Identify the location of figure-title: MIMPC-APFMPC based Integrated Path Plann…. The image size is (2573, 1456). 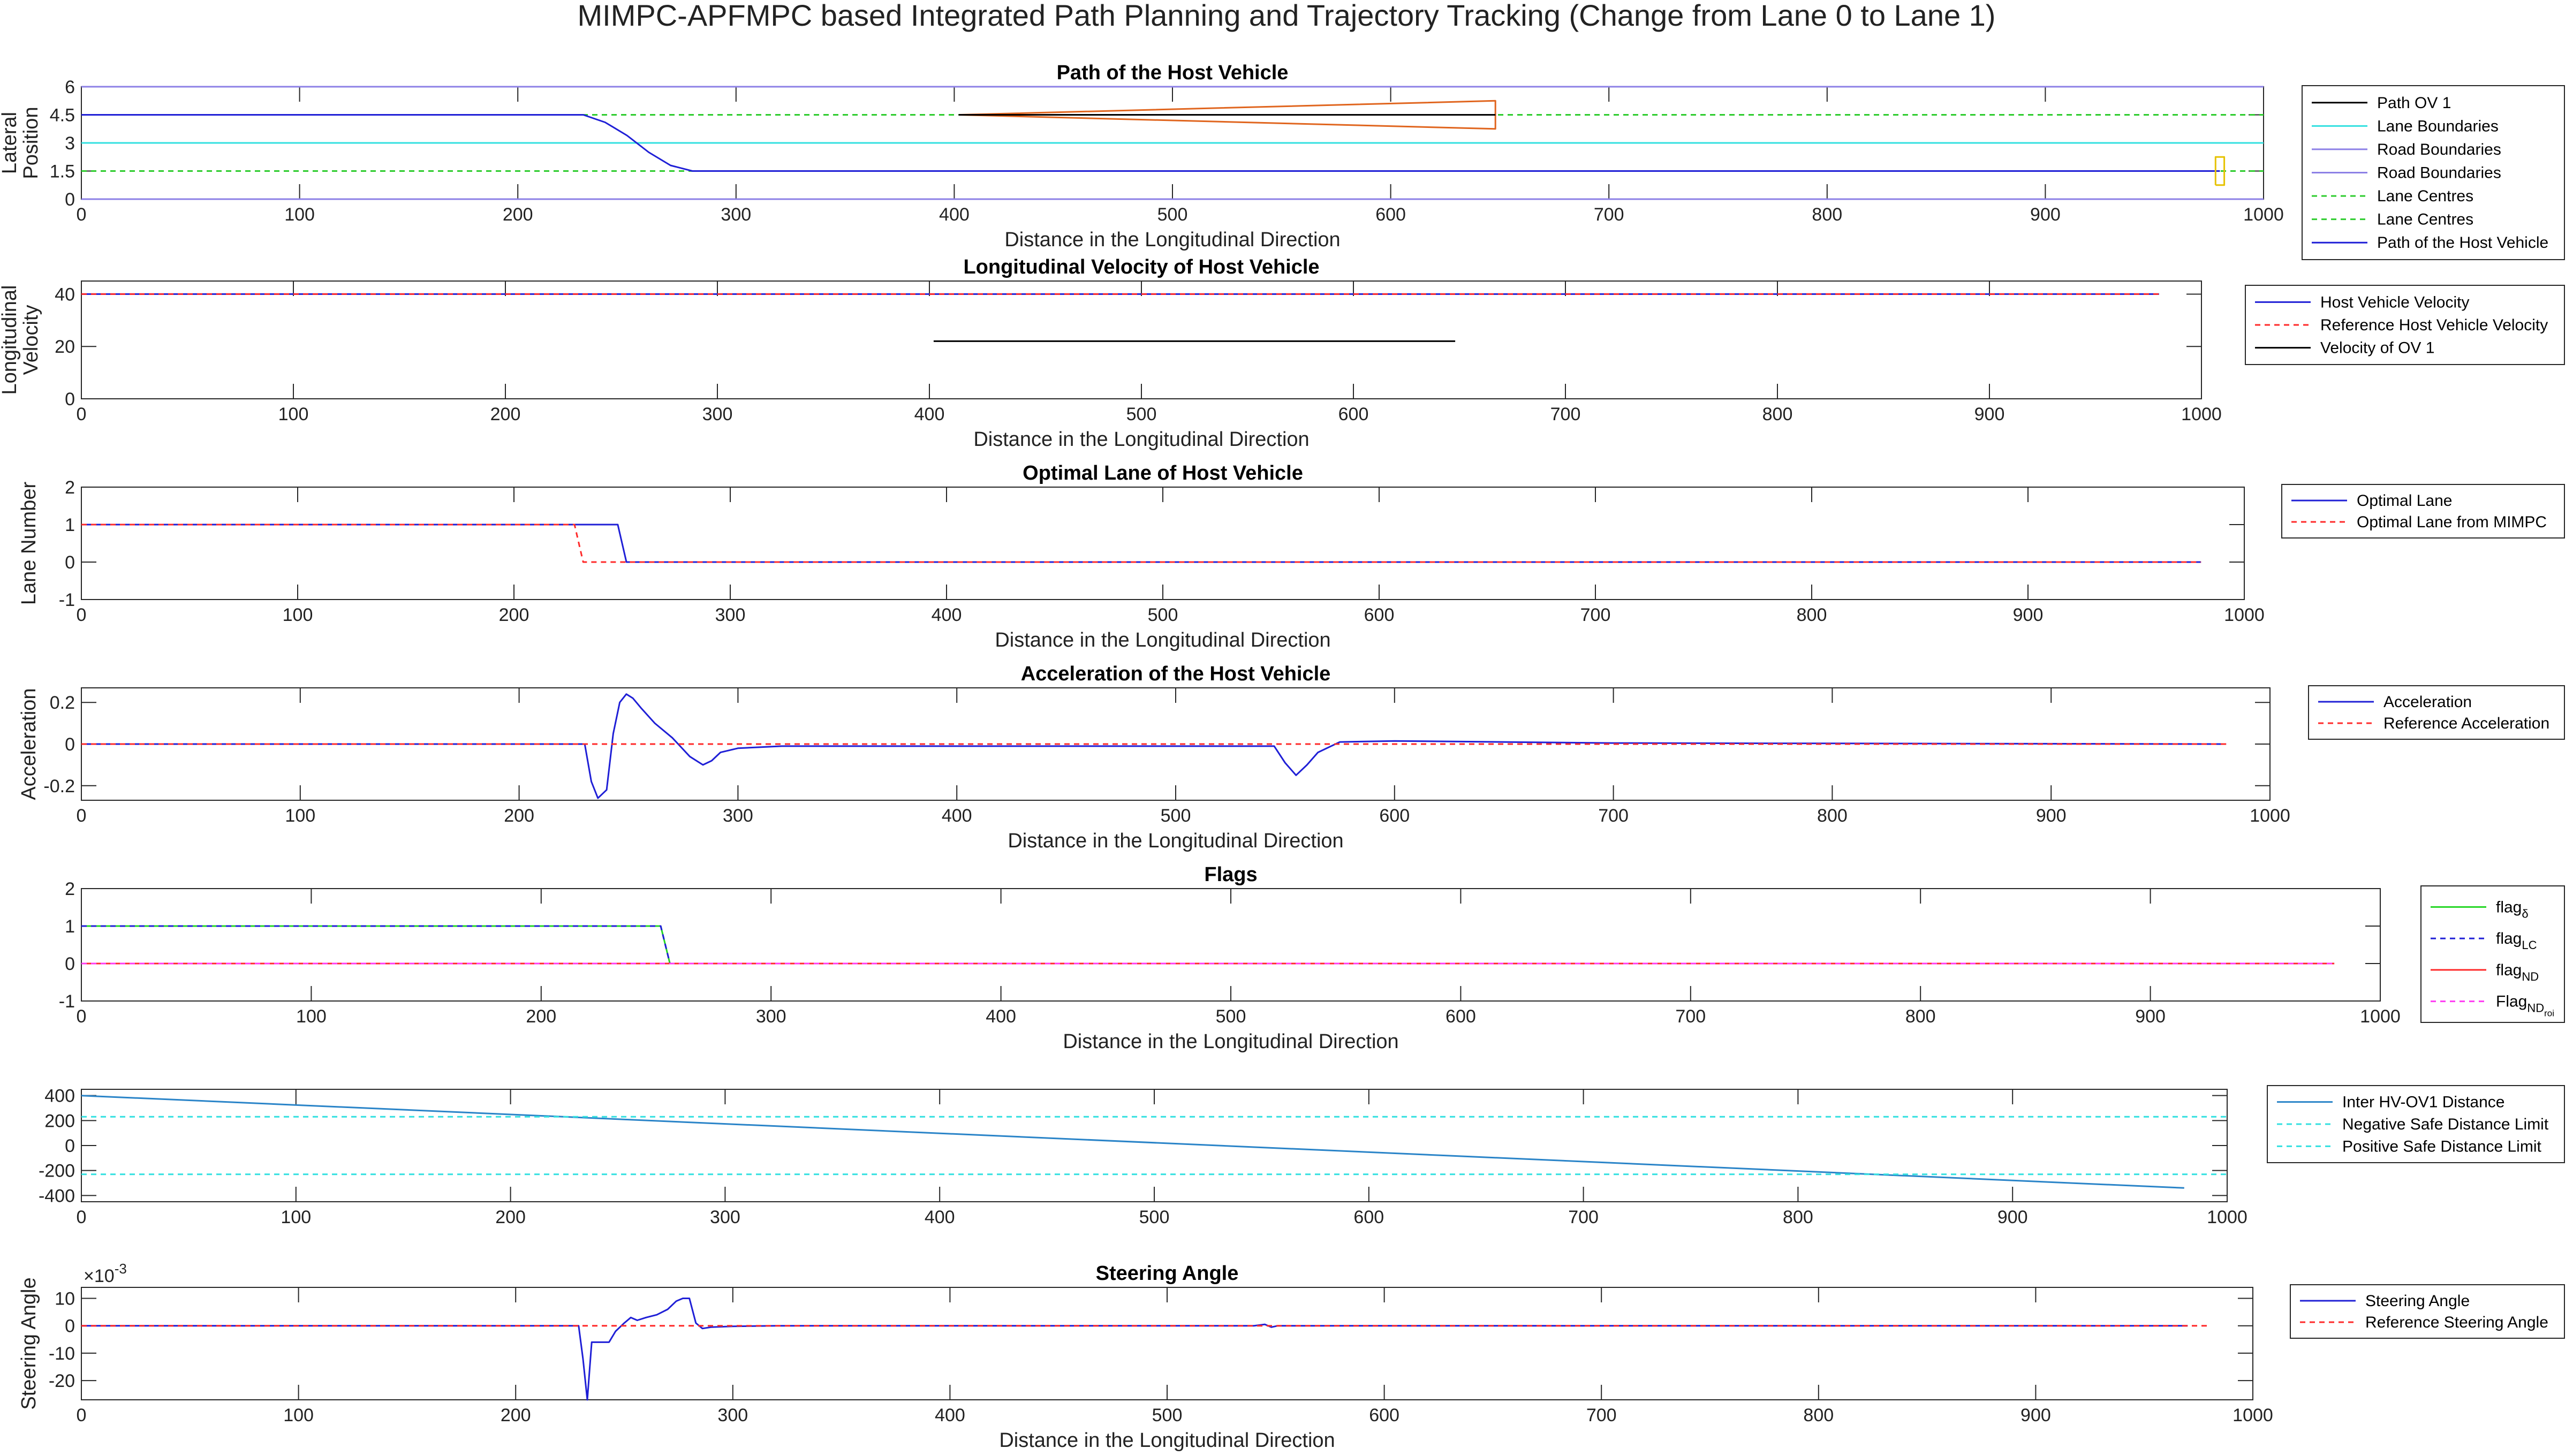
(1287, 16).